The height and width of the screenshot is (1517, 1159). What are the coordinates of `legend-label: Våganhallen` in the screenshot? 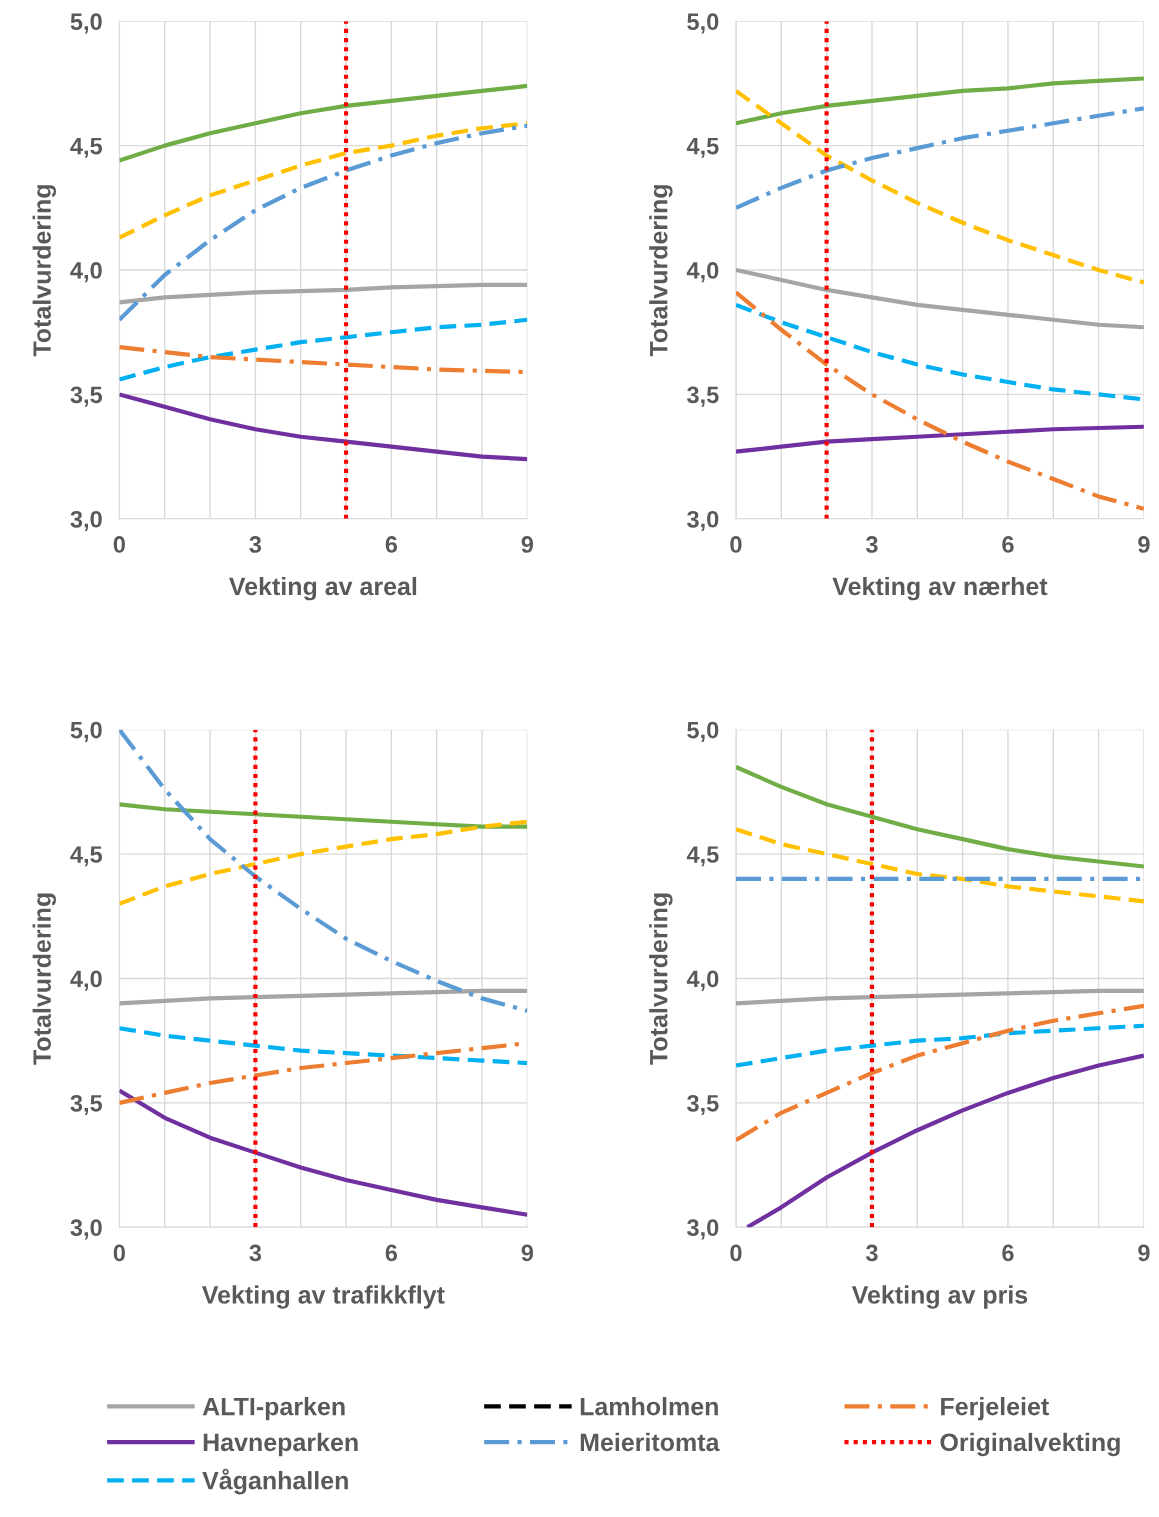 It's located at (275, 1481).